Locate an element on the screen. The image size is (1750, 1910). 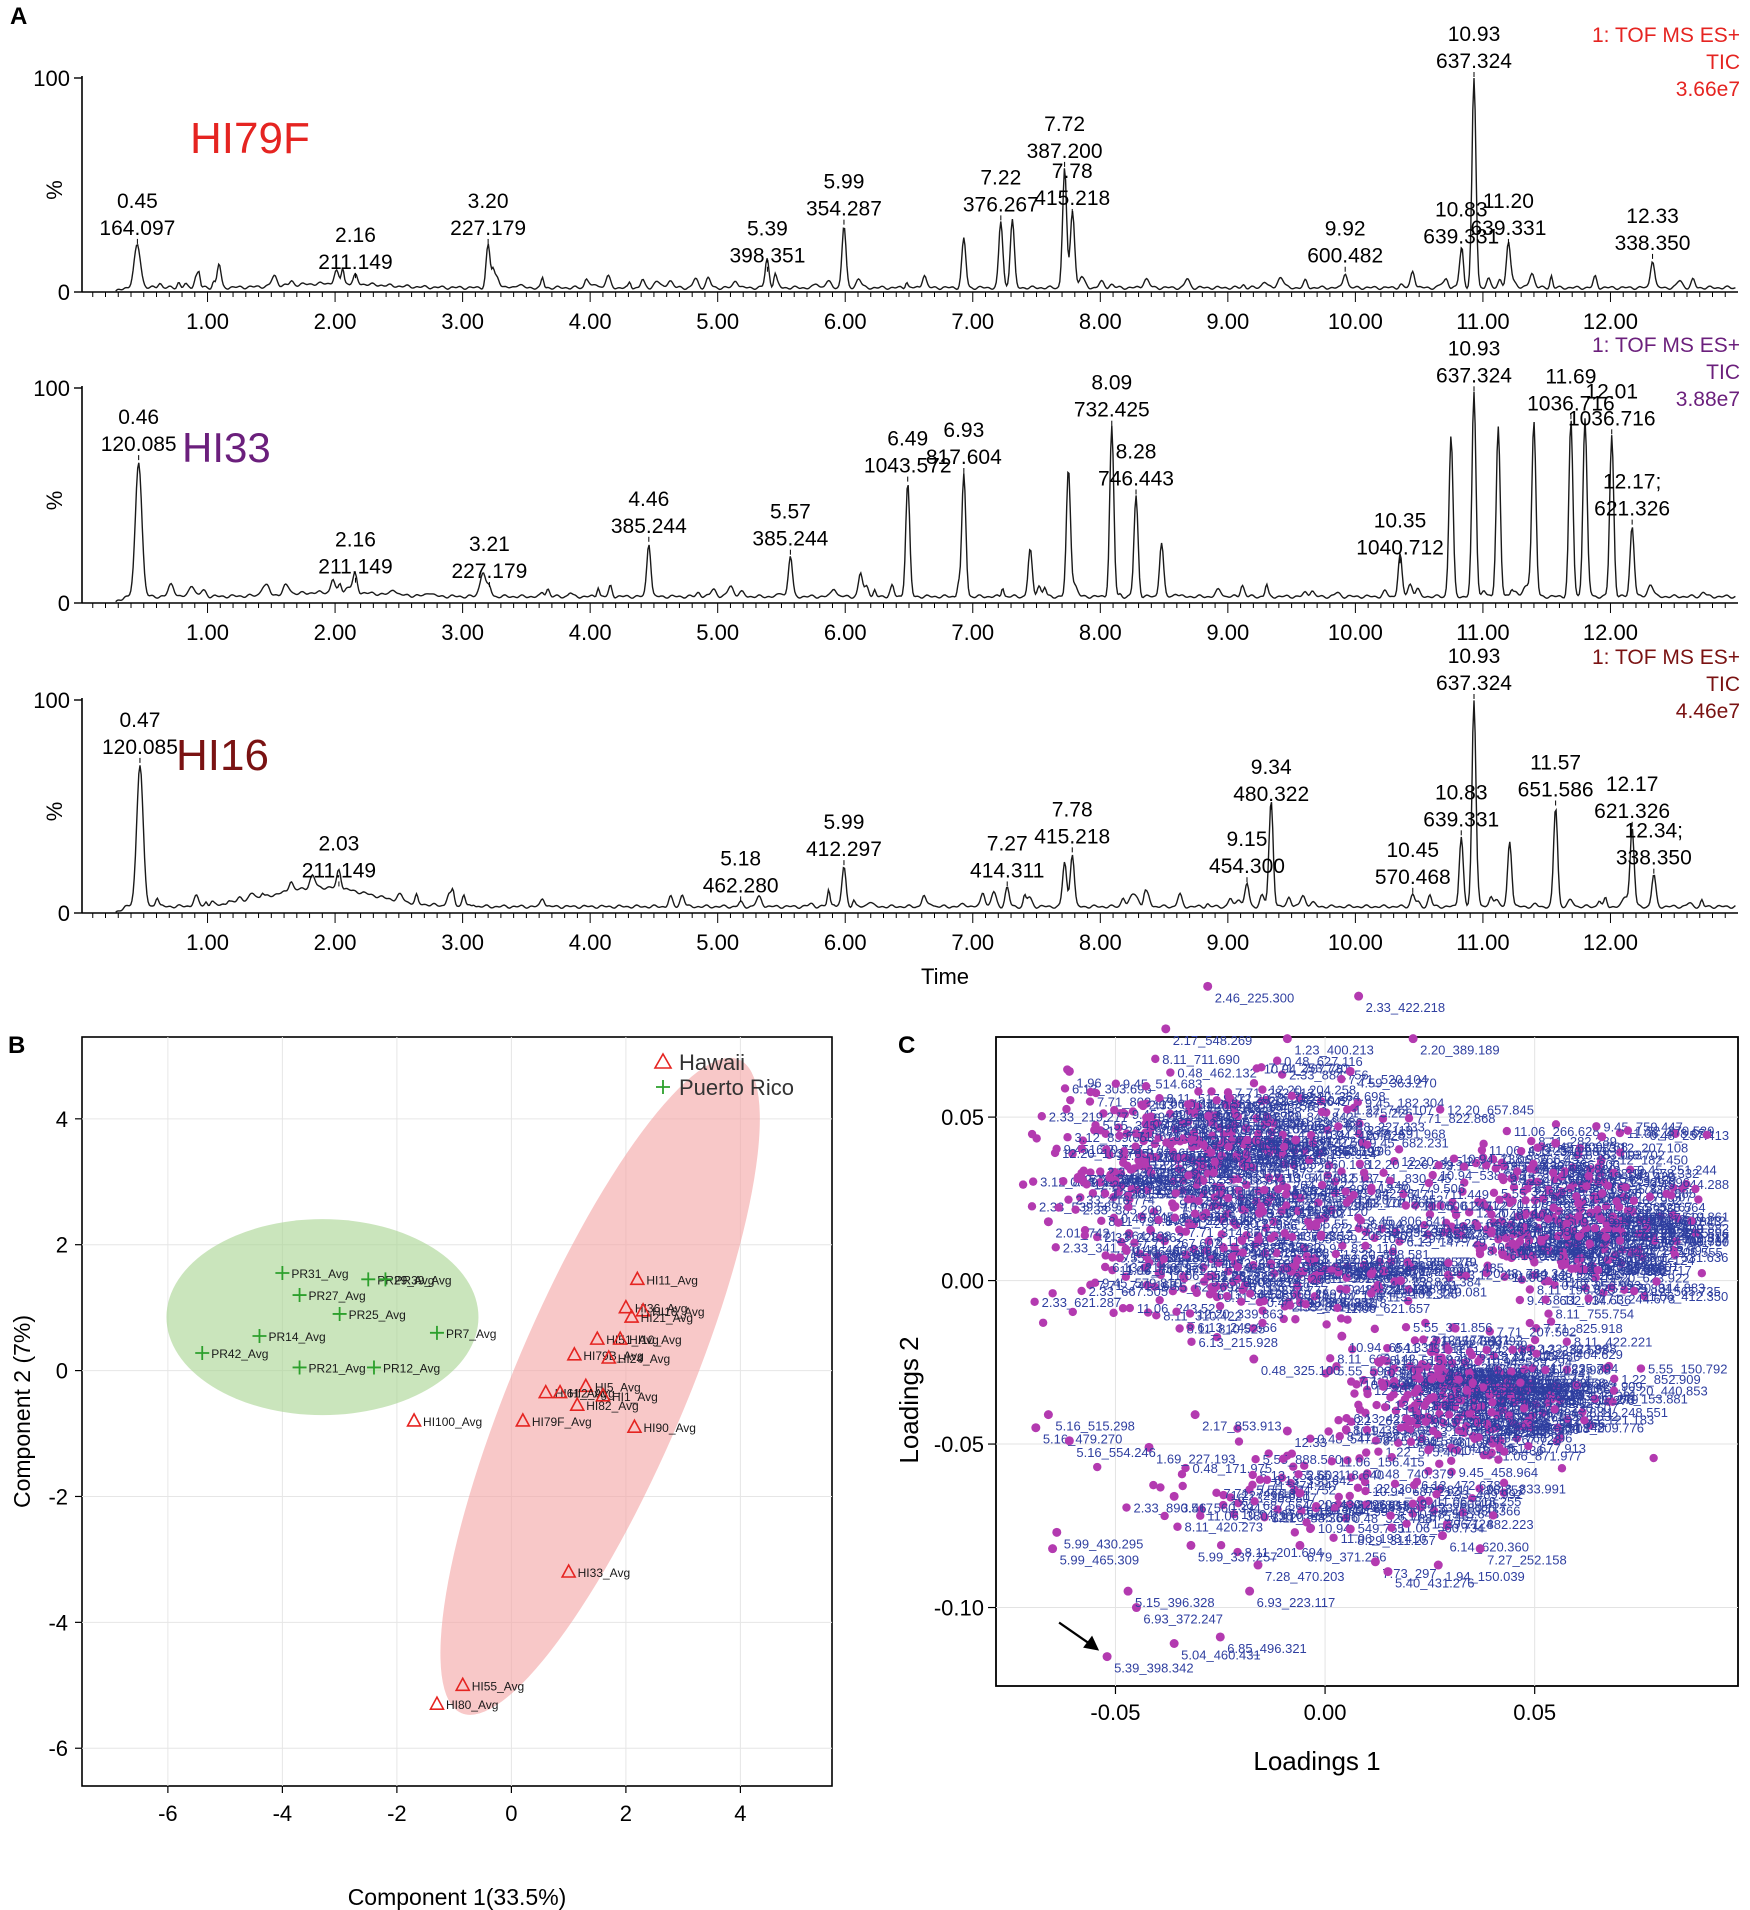
peak-label-mz: 385.244 is located at coordinates (790, 539).